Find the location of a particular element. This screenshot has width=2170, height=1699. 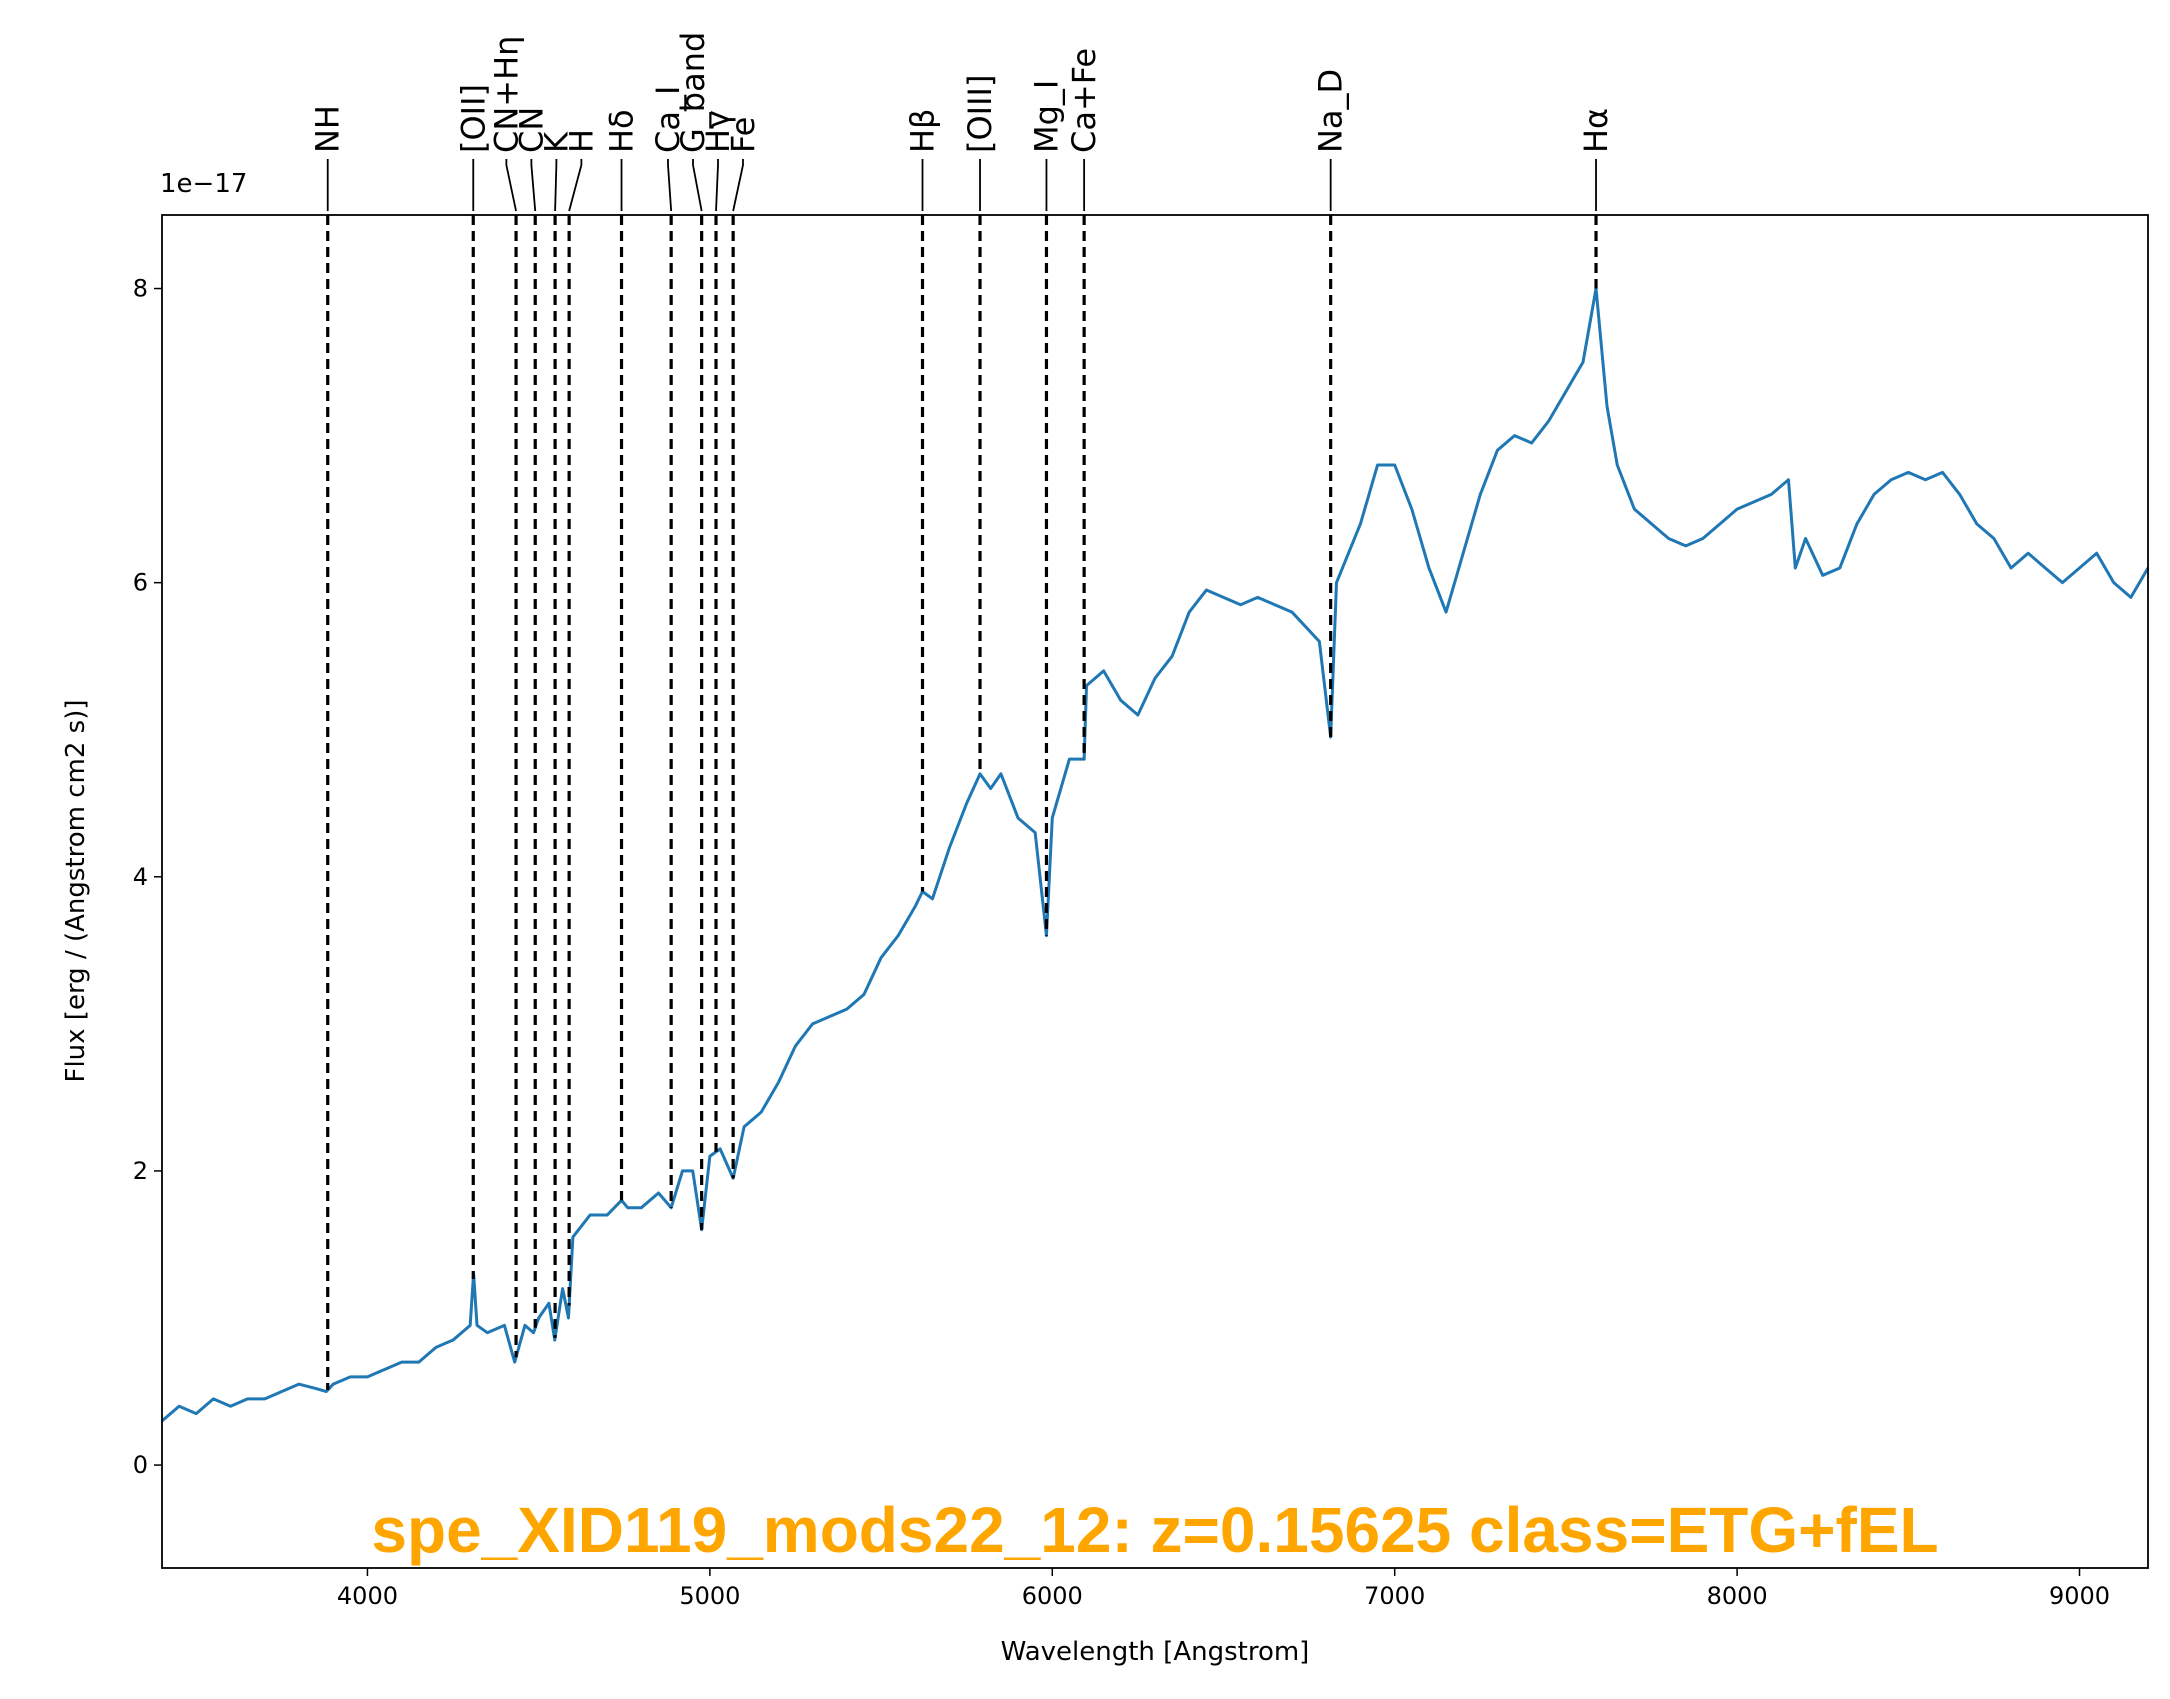

line-label: Mg_I is located at coordinates (1046, 116).